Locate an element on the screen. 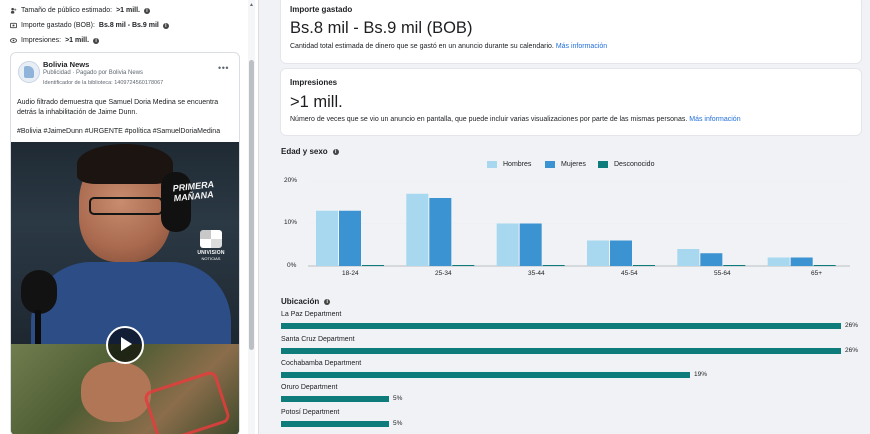 The width and height of the screenshot is (870, 434). legend-item-women: Mujeres is located at coordinates (565, 164).